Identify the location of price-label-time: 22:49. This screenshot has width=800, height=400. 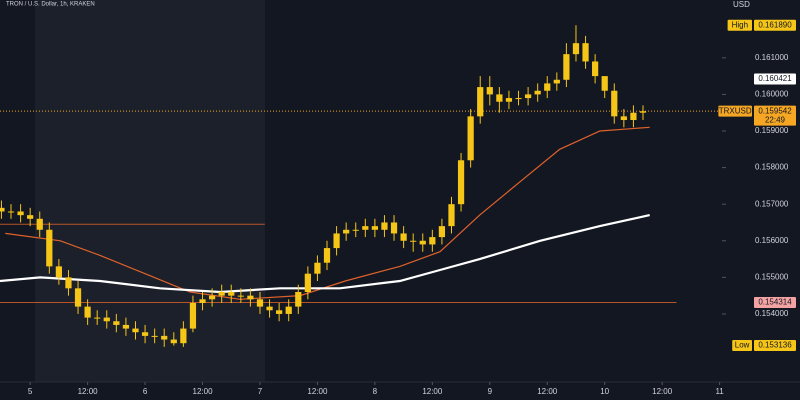
(775, 119).